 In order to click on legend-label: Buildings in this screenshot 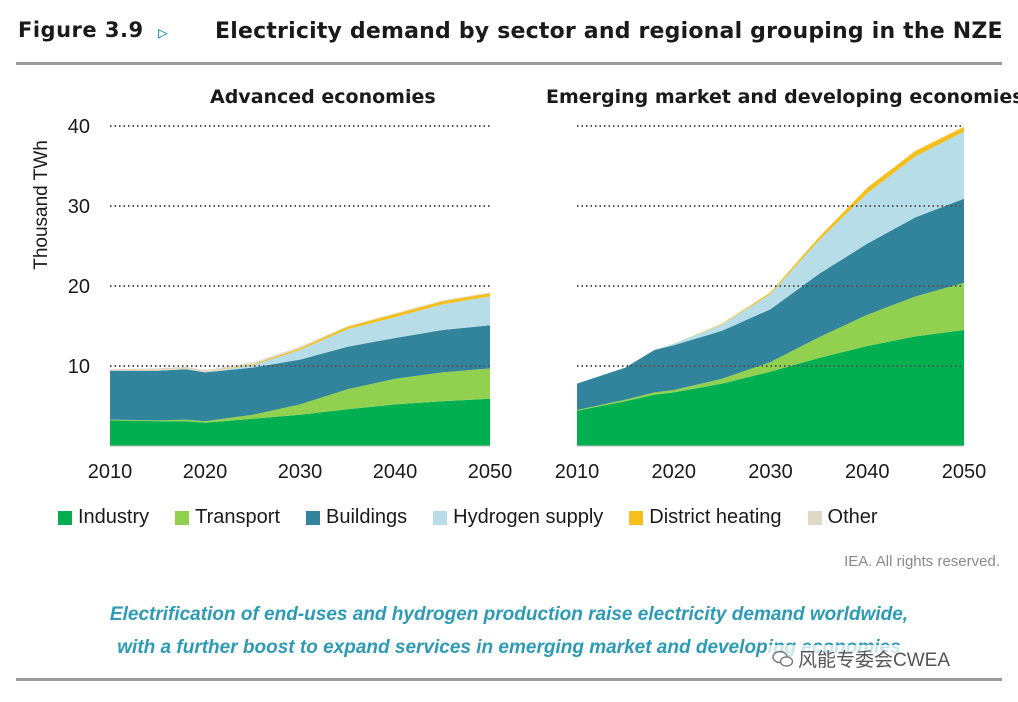, I will do `click(367, 517)`.